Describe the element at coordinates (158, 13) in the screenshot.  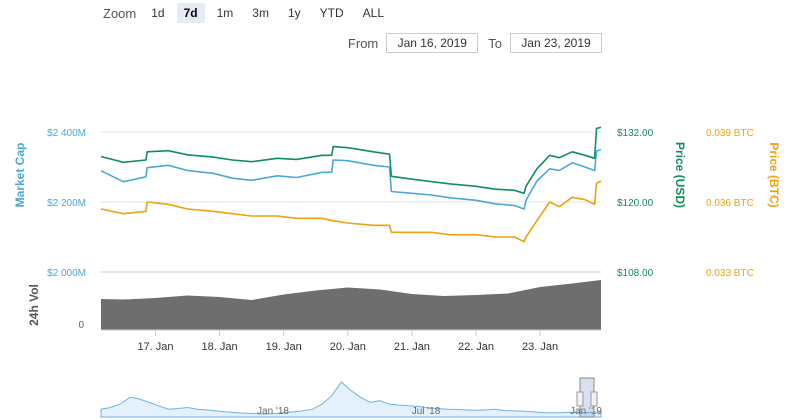
I see `zoom-button-1d: 1d` at that location.